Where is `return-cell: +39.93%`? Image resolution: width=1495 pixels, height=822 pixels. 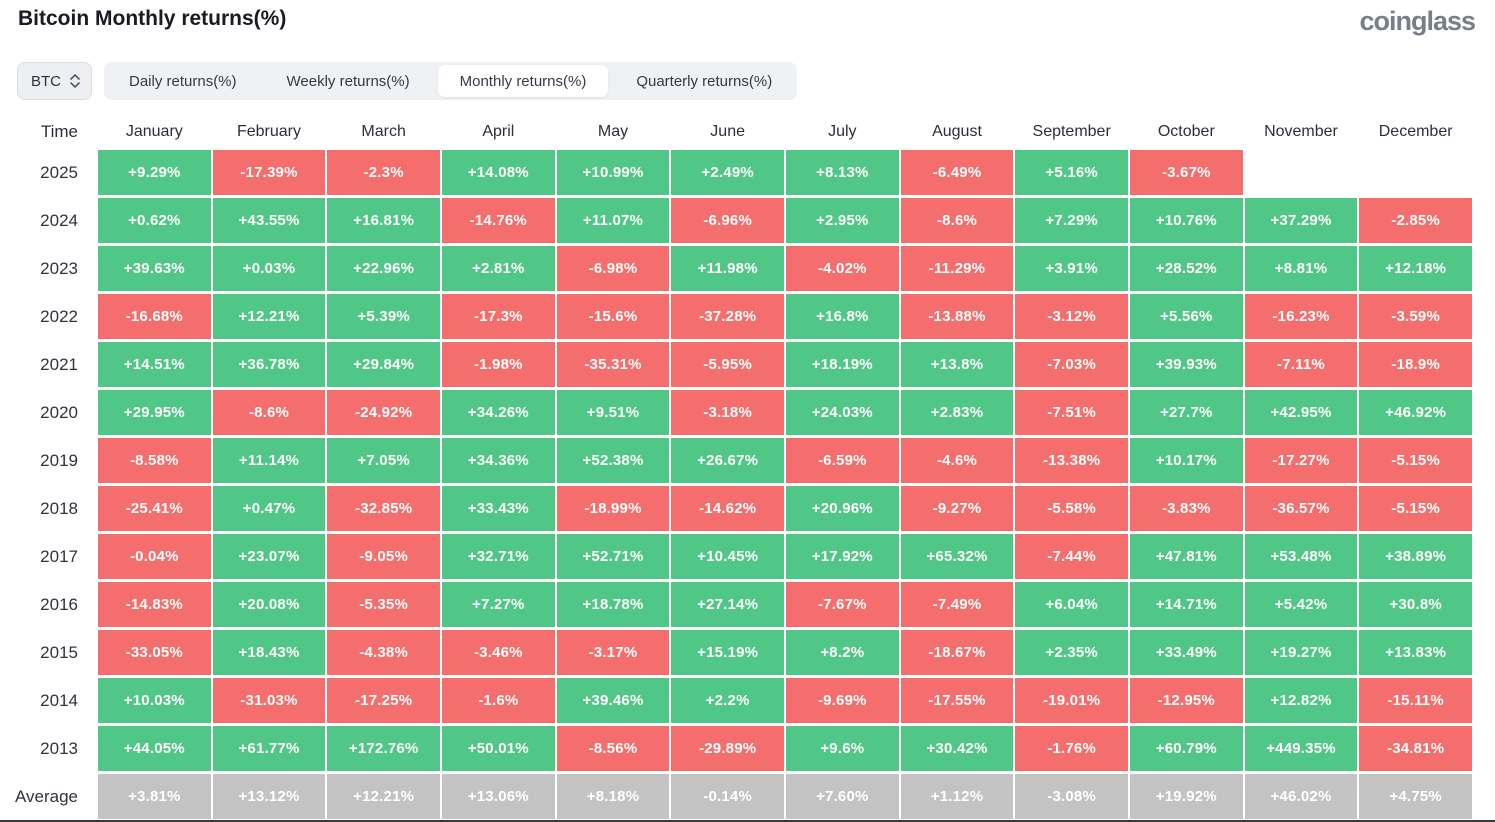
return-cell: +39.93% is located at coordinates (1186, 364).